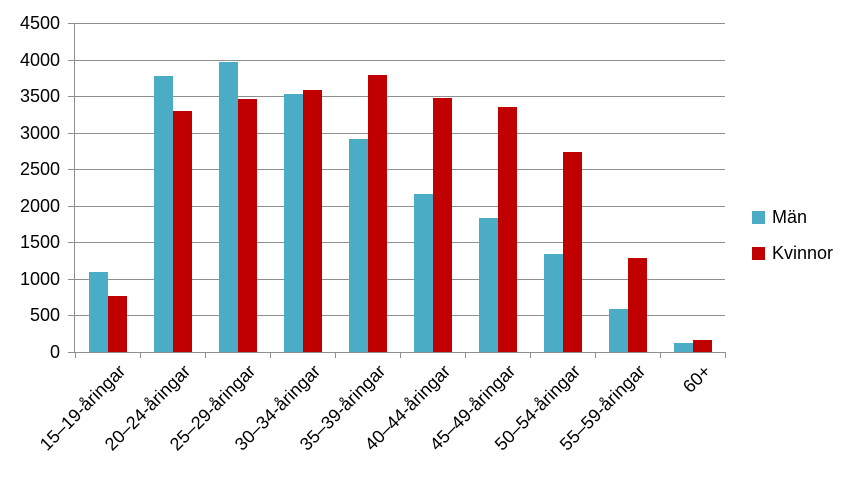  What do you see at coordinates (618, 330) in the screenshot?
I see `bar-män-9` at bounding box center [618, 330].